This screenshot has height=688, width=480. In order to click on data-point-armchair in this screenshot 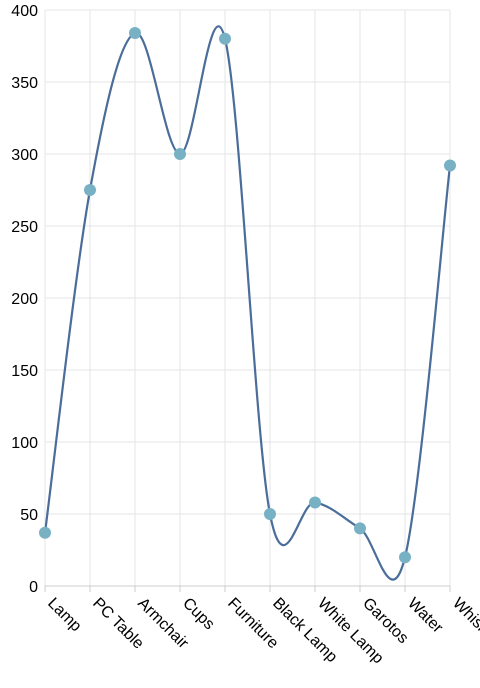, I will do `click(135, 33)`.